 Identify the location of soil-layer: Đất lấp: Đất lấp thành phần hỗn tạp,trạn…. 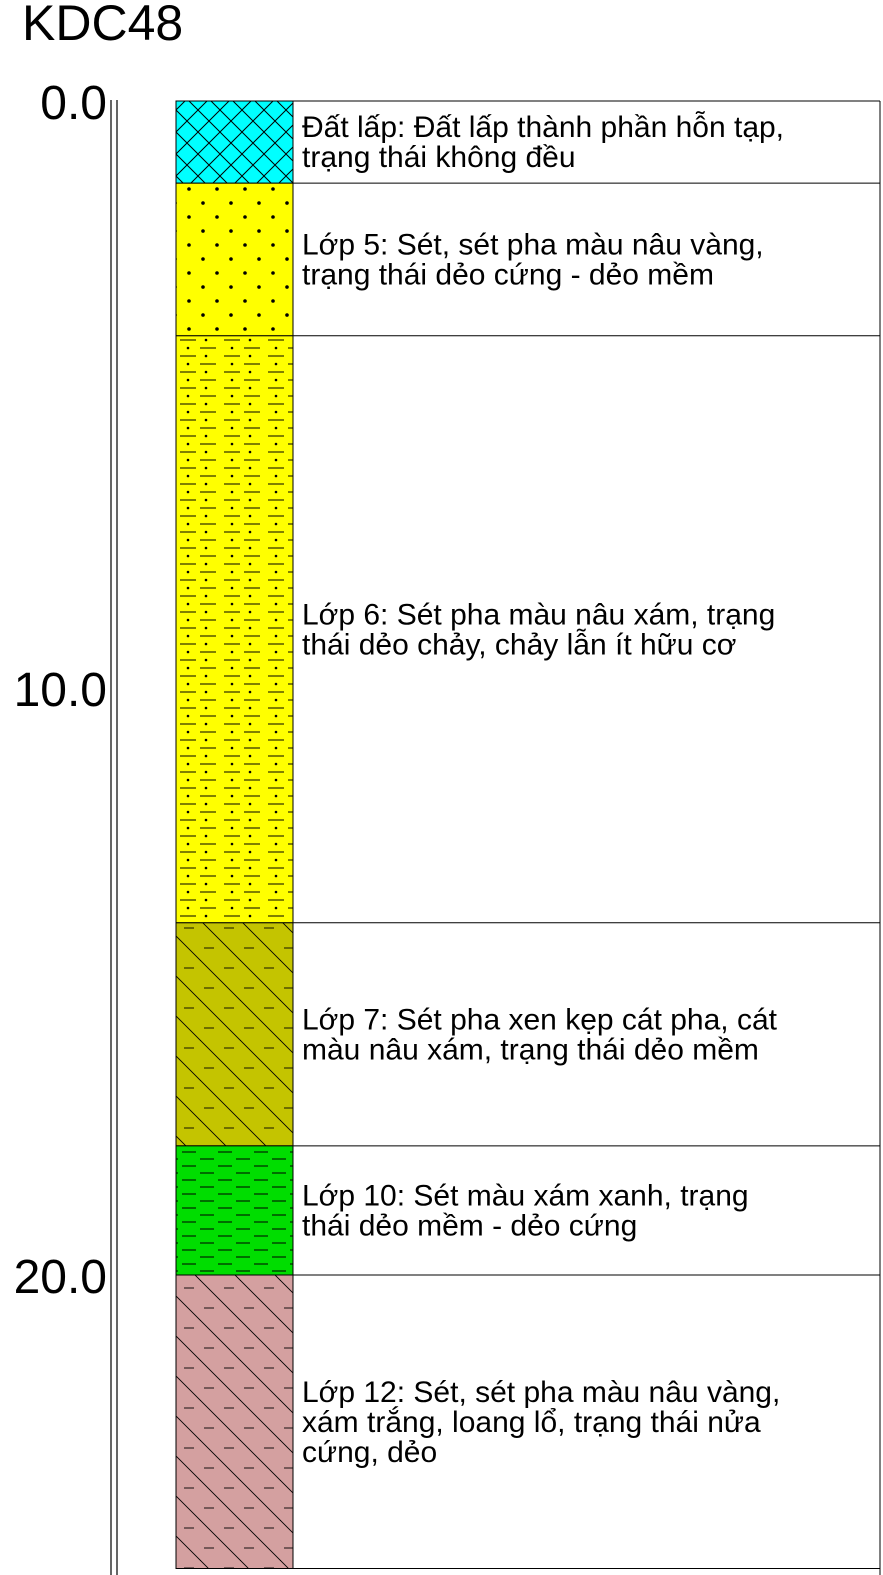
(527, 142).